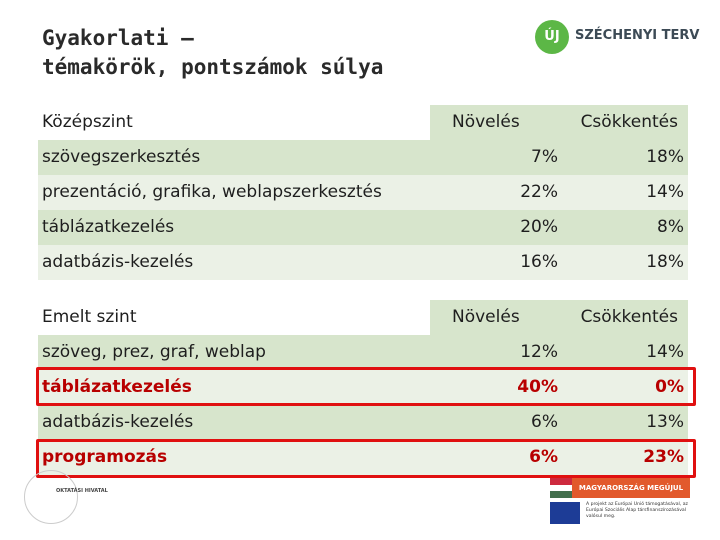 The image size is (720, 540). I want to click on cell: 12%, so click(539, 352).